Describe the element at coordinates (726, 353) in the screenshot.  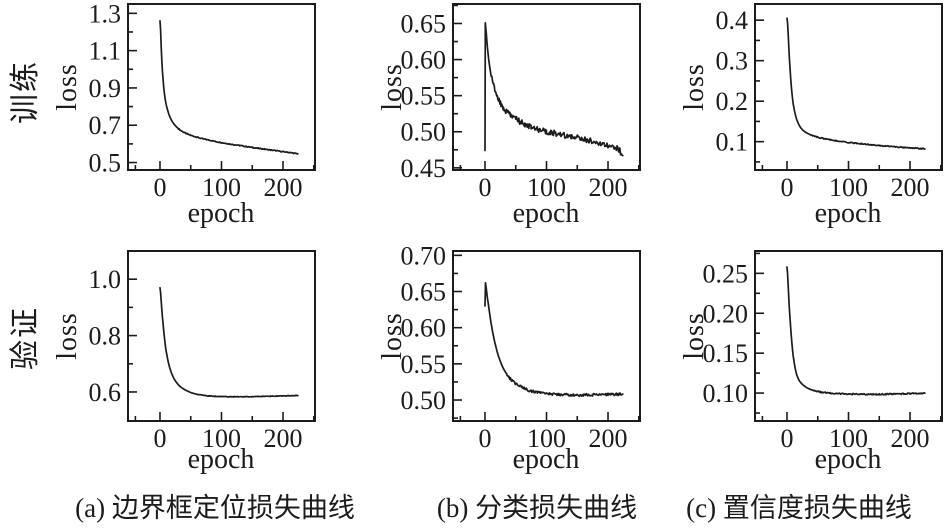
I see `svg-text: 0.15` at that location.